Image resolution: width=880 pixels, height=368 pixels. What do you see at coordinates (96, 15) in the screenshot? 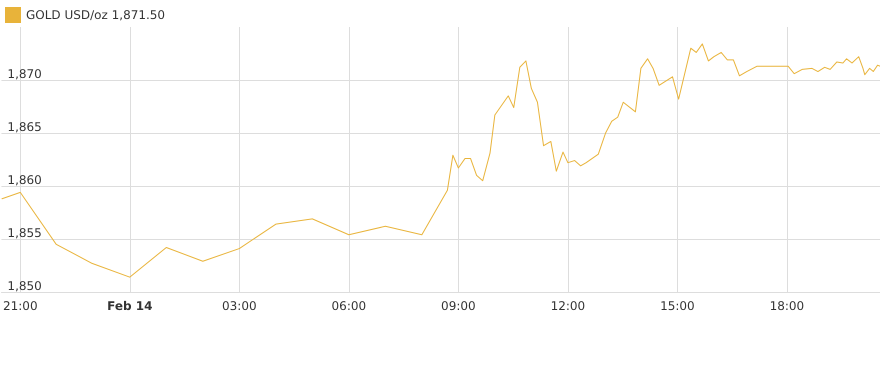
I see `legend-label: GOLD USD/oz 1,871.50` at bounding box center [96, 15].